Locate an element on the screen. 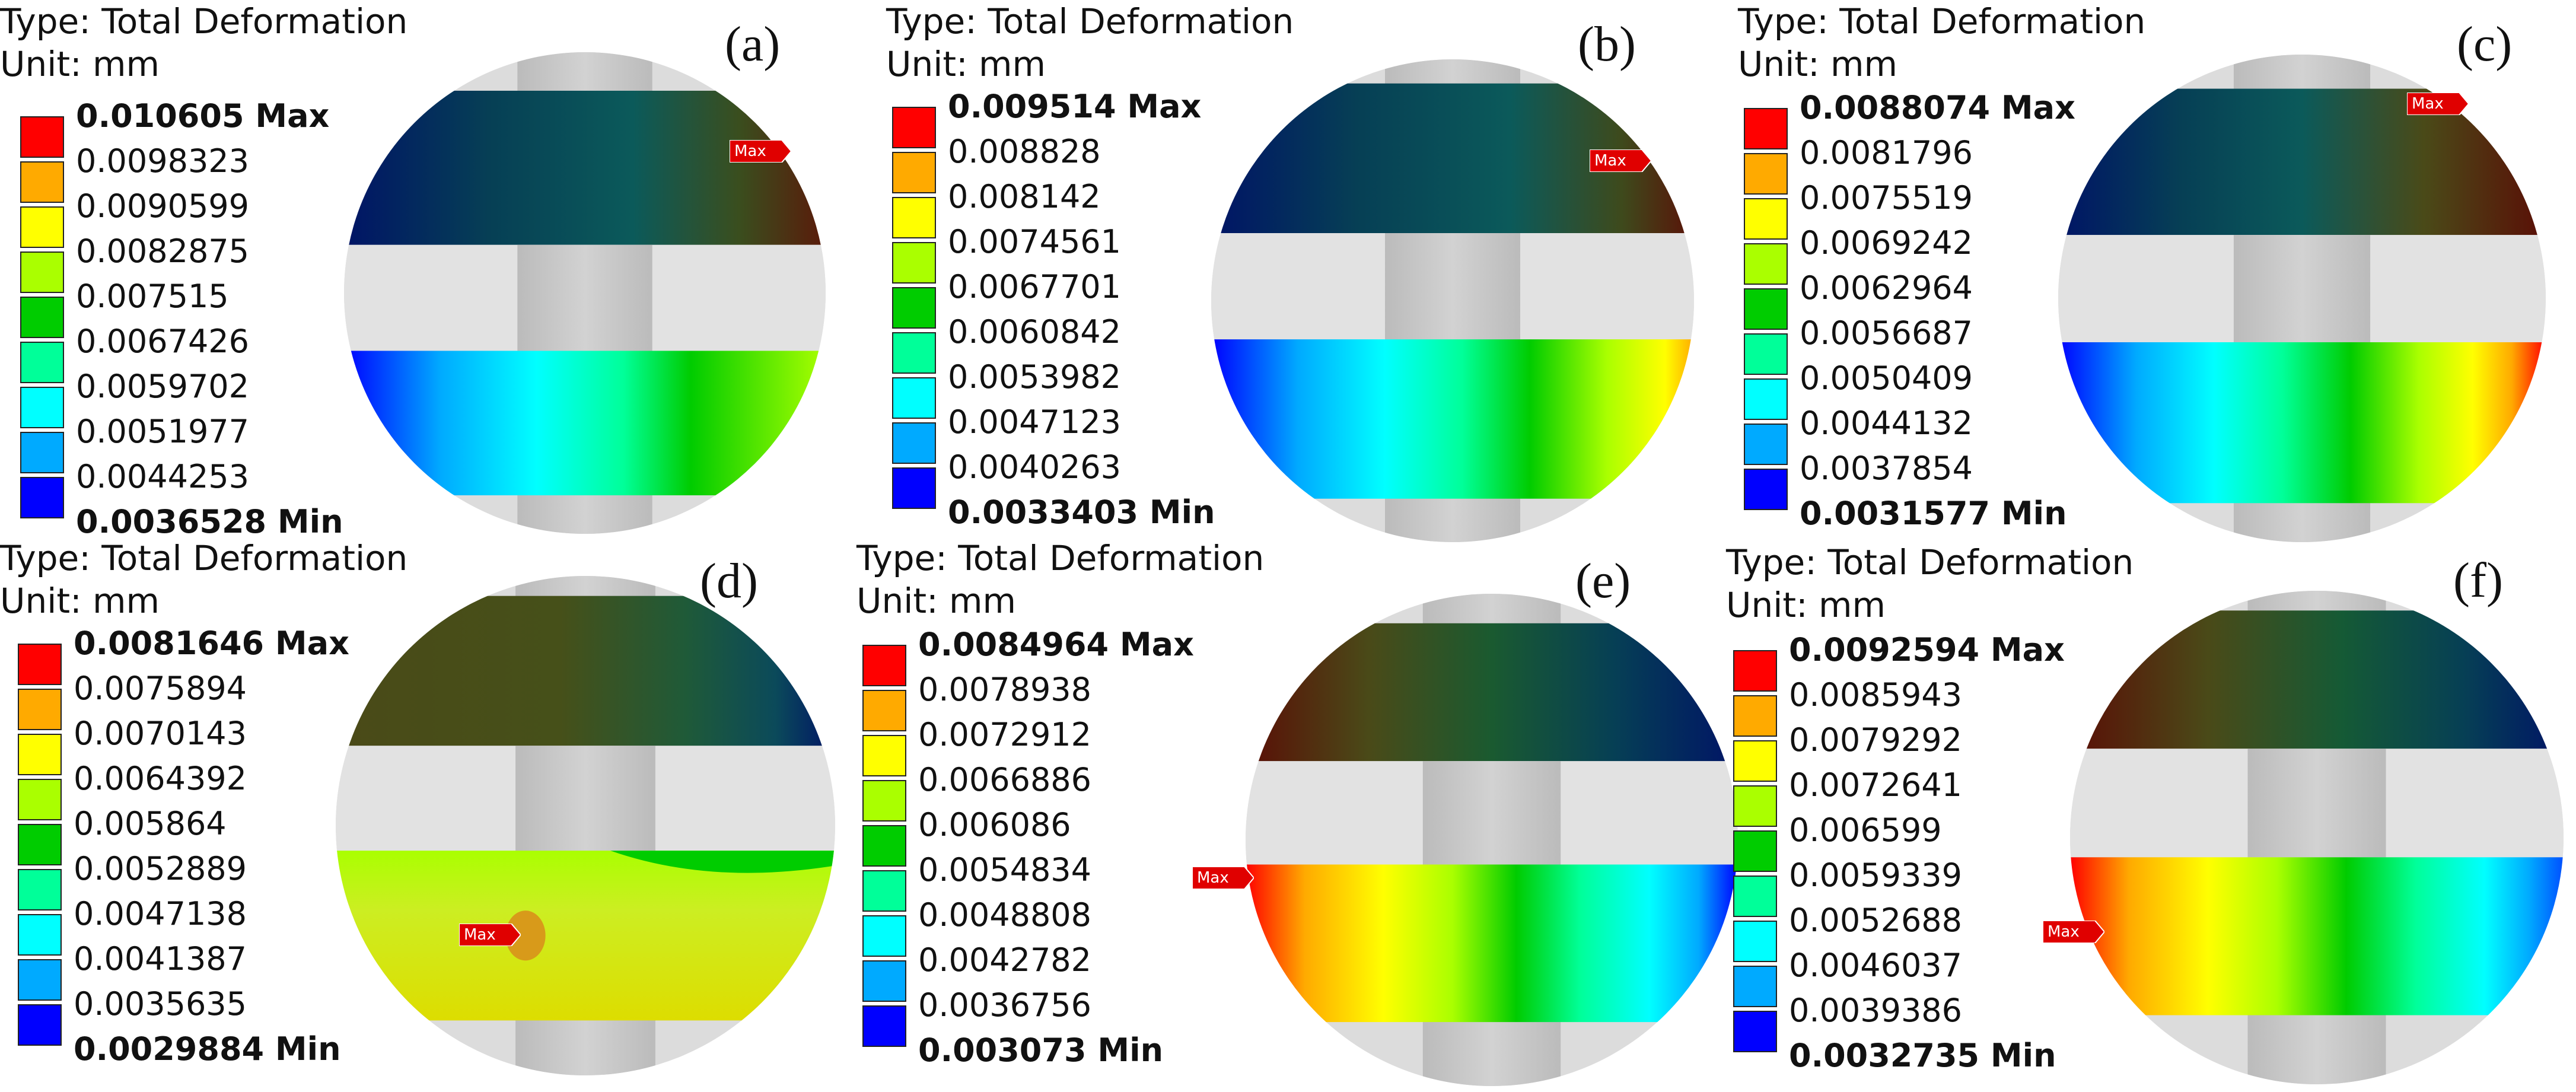 Image resolution: width=2576 pixels, height=1092 pixels. panel-letter: (d) is located at coordinates (729, 581).